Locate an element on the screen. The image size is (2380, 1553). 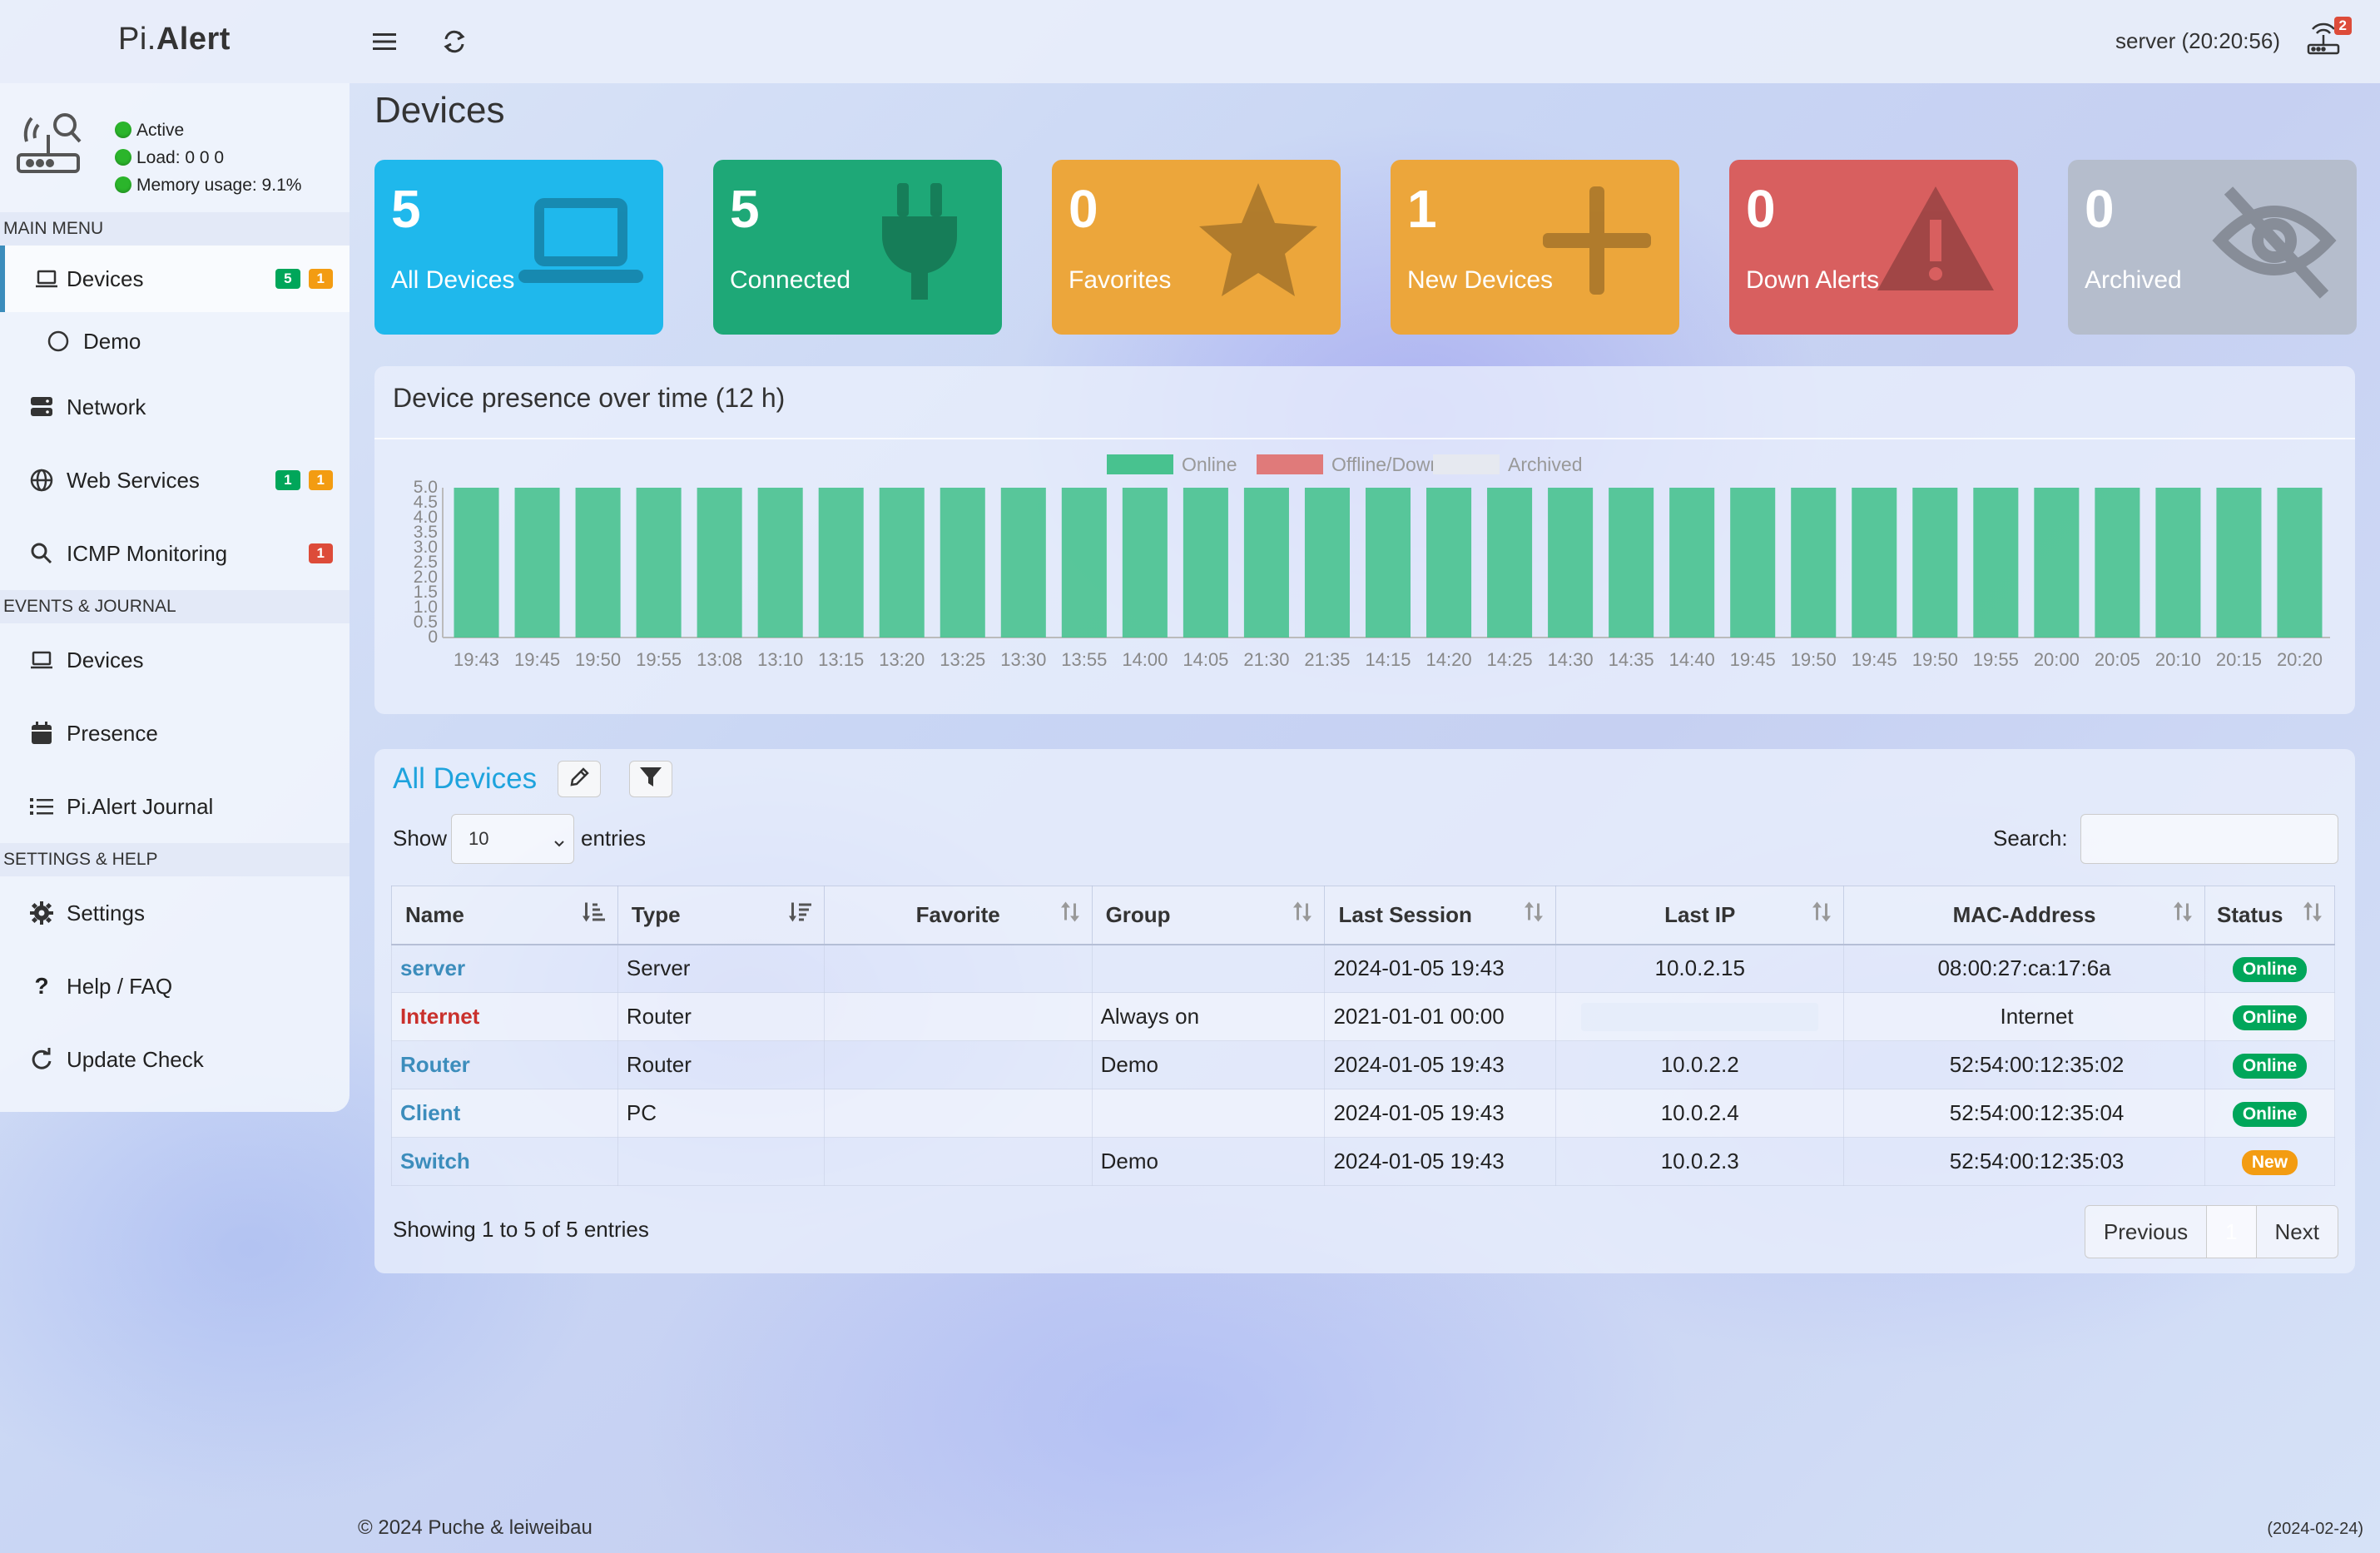
plug-icon is located at coordinates (919, 240).